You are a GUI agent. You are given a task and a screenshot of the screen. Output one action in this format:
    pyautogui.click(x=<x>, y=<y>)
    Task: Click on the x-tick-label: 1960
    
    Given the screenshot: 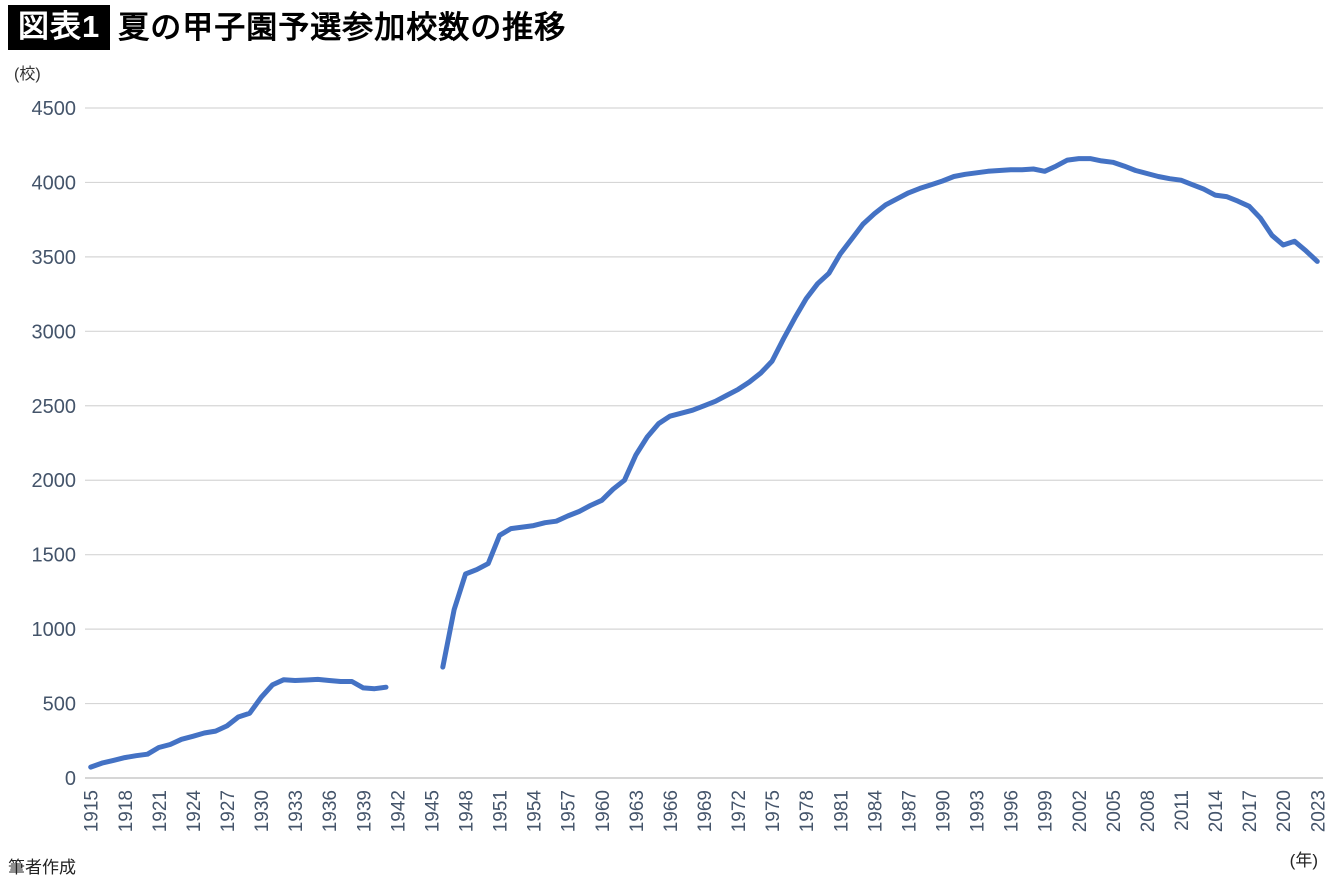 What is the action you would take?
    pyautogui.click(x=603, y=811)
    